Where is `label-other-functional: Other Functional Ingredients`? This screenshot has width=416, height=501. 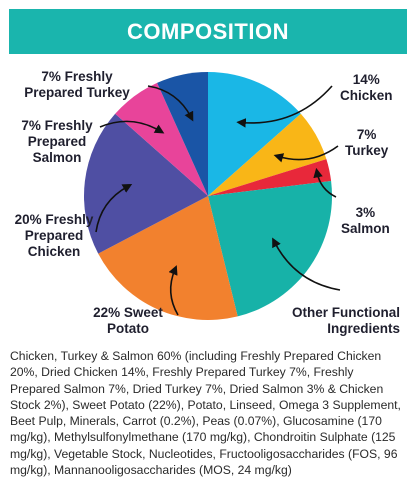
label-other-functional: Other Functional Ingredients is located at coordinates (346, 320).